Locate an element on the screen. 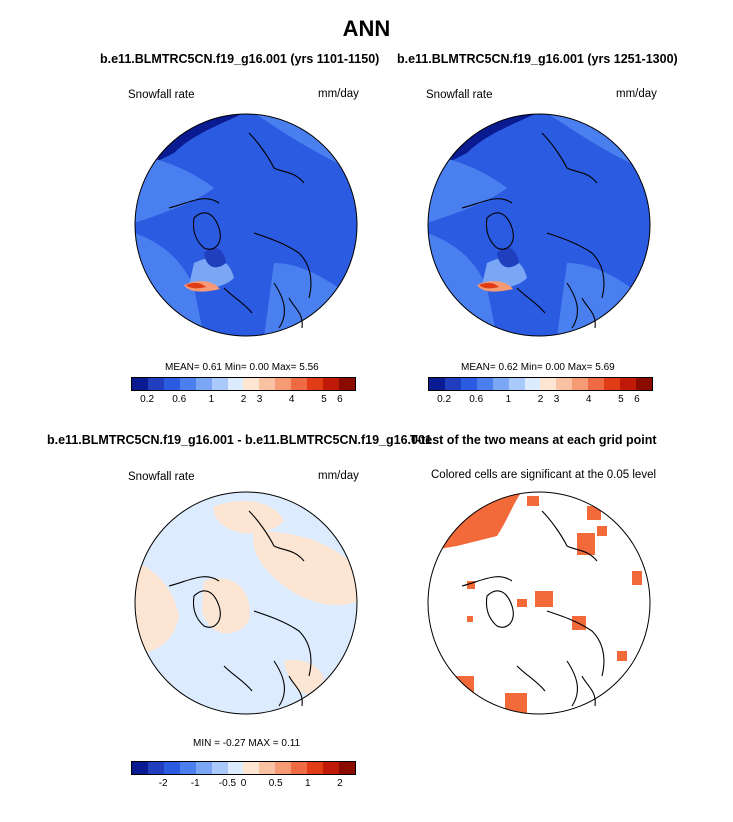 This screenshot has height=822, width=733. panel2-field-band-a is located at coordinates (467, 188).